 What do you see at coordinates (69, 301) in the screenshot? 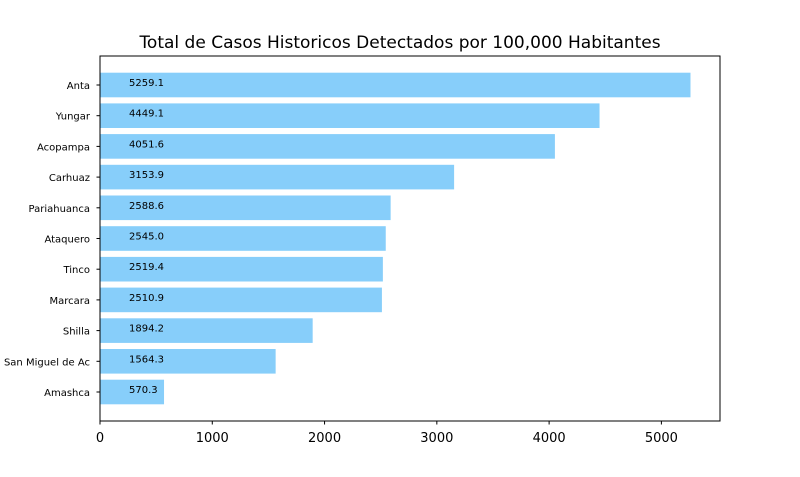
I see `y-tick-label: Marcara` at bounding box center [69, 301].